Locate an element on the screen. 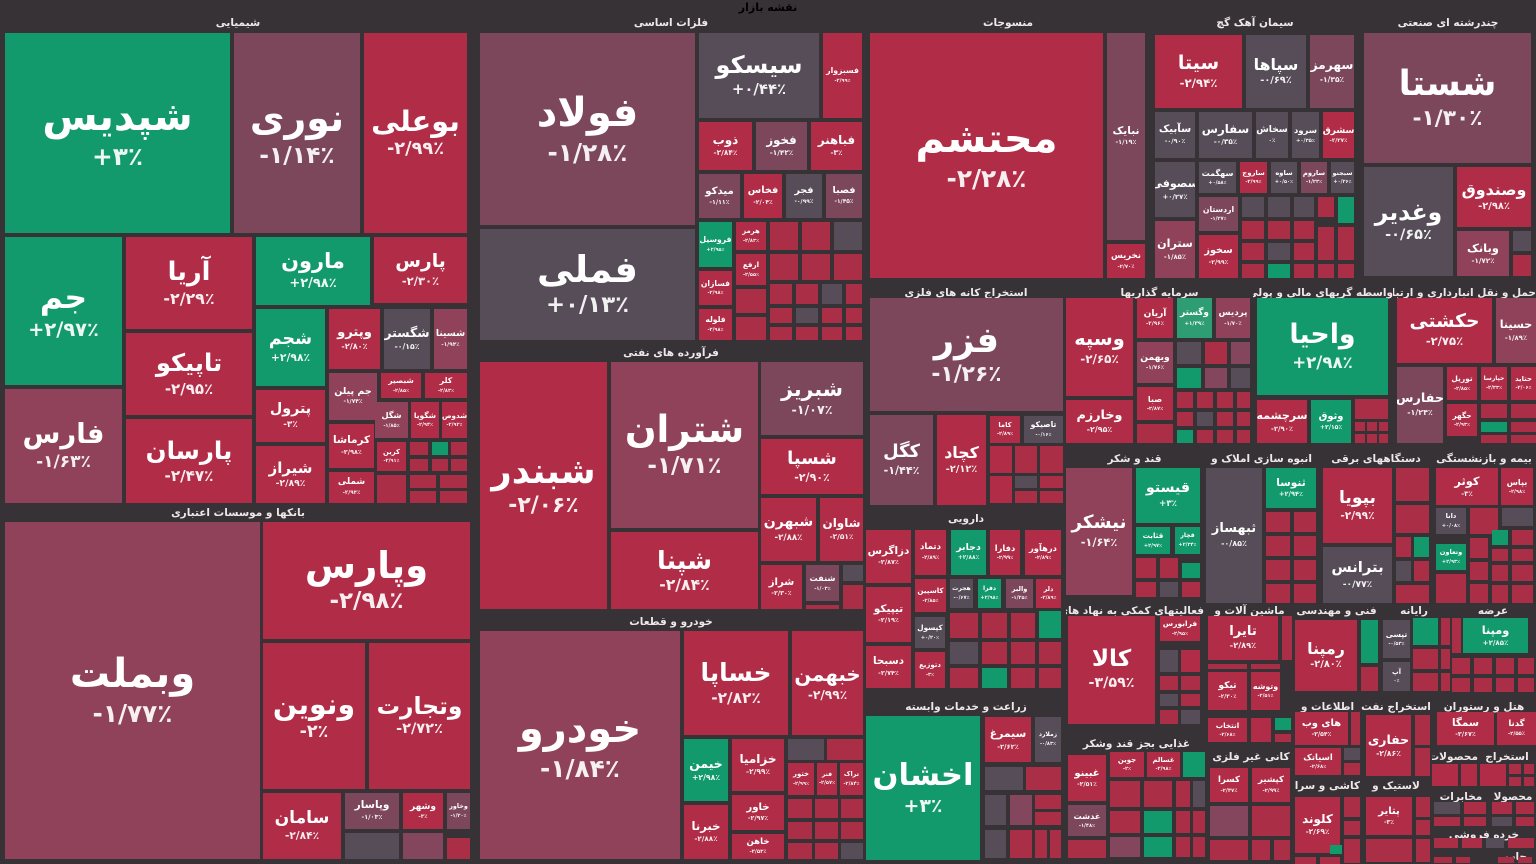  tile-فملی: فملی +۰/۱۳٪ is located at coordinates (587, 284).